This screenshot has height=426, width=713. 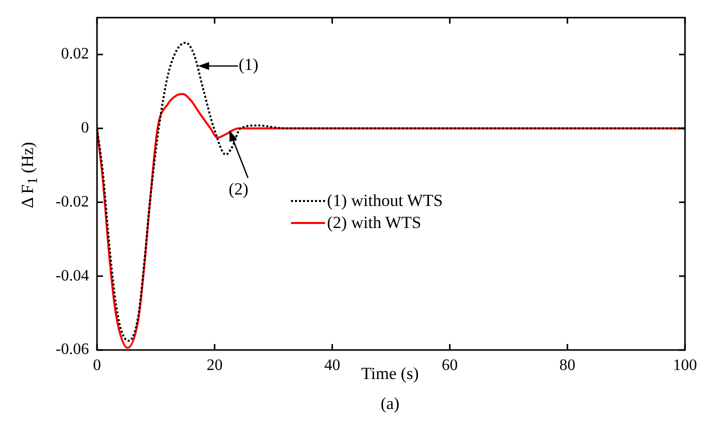 What do you see at coordinates (72, 275) in the screenshot?
I see `y-tick-label: -0.04` at bounding box center [72, 275].